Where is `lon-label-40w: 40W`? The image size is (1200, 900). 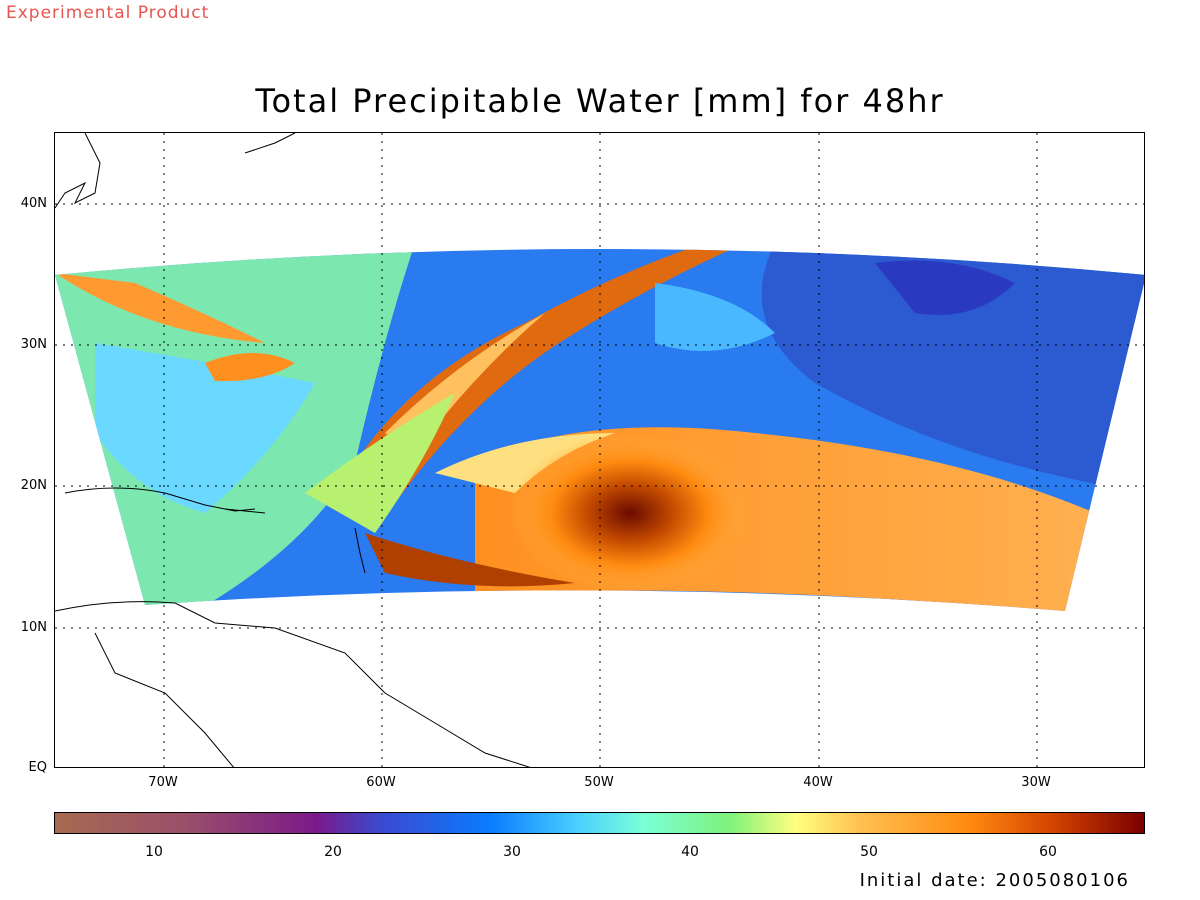 lon-label-40w: 40W is located at coordinates (818, 782).